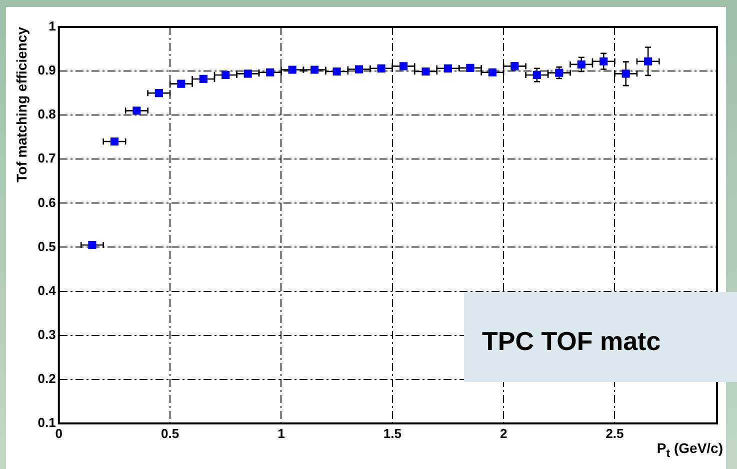 The image size is (737, 469). I want to click on x-tick-label: 0, so click(58, 433).